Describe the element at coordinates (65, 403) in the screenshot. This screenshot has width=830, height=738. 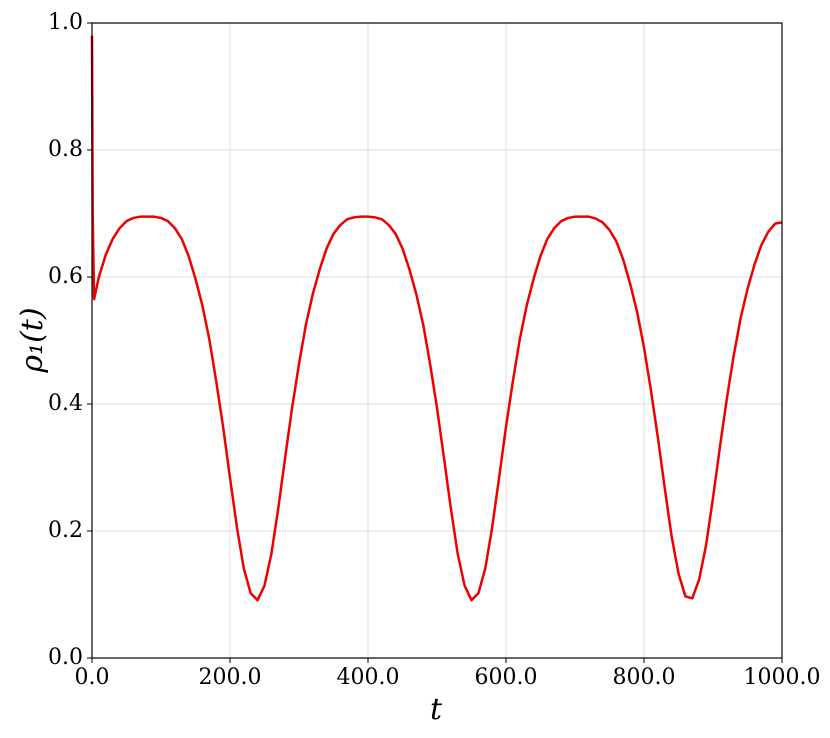
I see `y-tick-label: 0.4` at that location.